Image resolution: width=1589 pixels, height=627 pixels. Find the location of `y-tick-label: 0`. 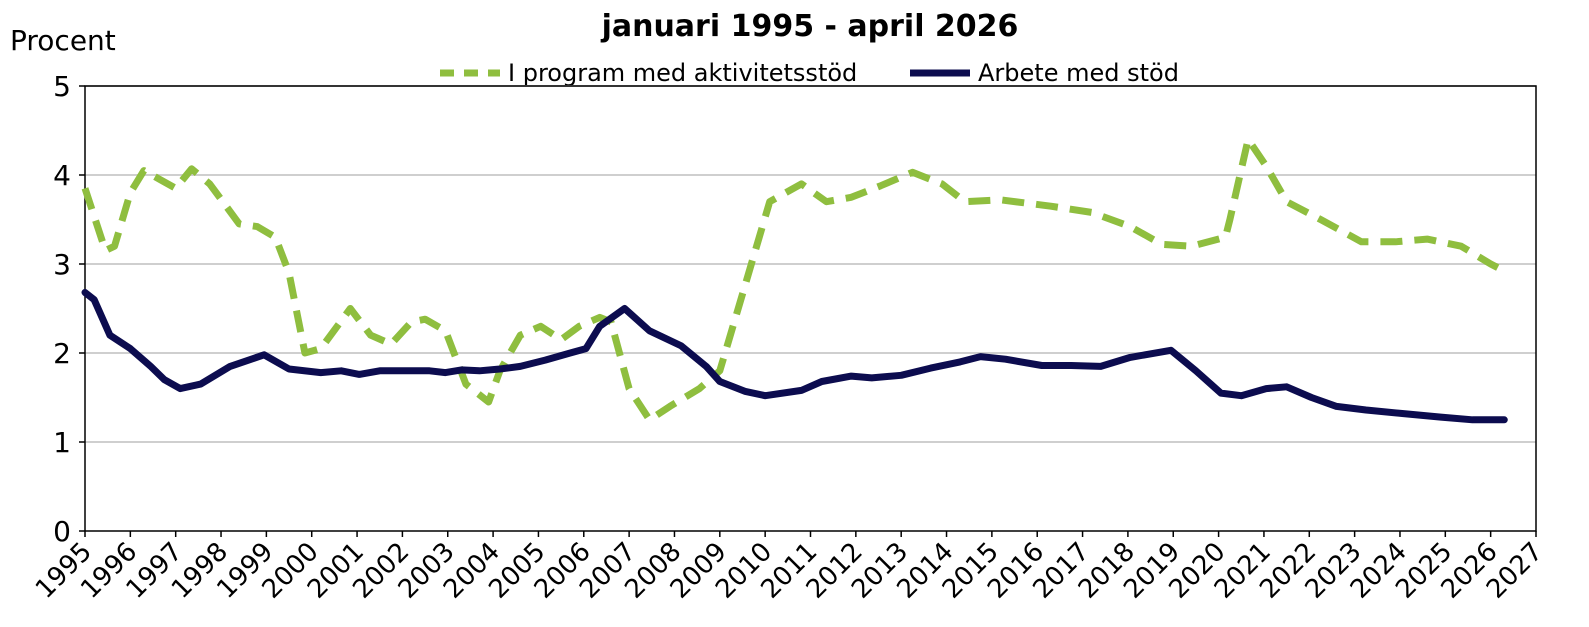

y-tick-label: 0 is located at coordinates (62, 531).